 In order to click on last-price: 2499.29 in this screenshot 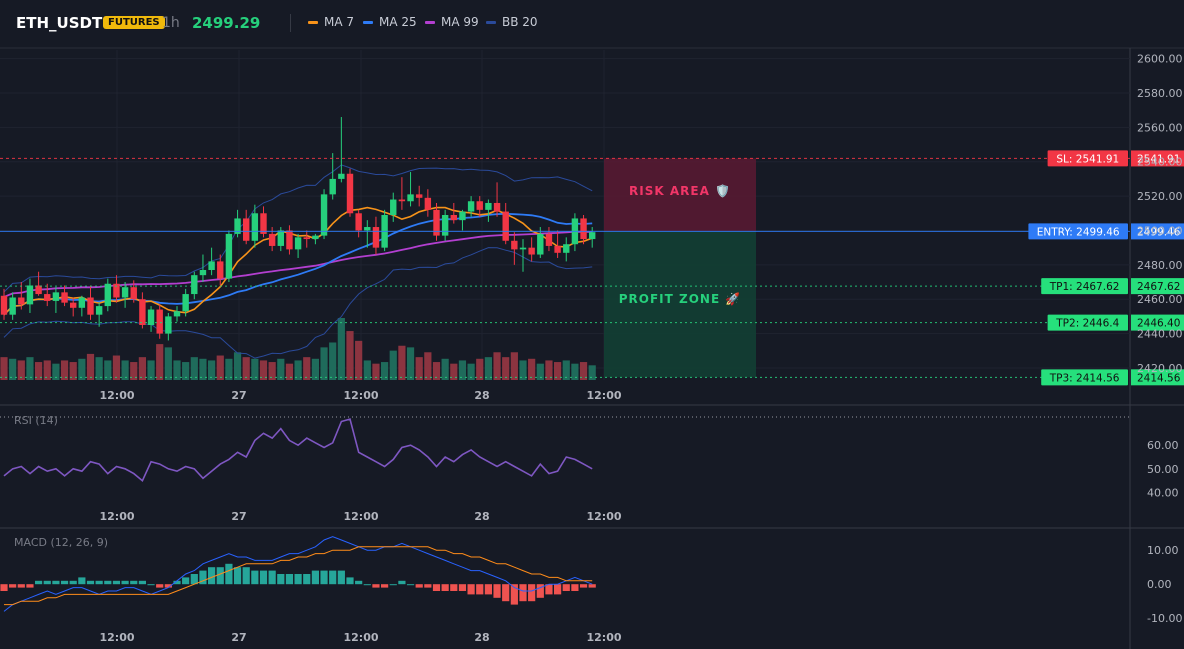, I will do `click(226, 23)`.